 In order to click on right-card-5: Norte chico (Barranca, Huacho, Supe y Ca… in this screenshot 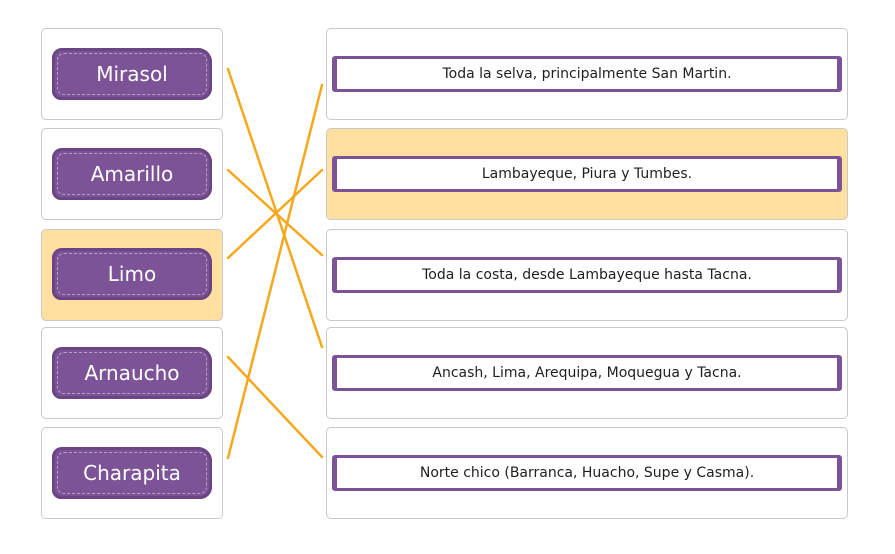, I will do `click(587, 473)`.